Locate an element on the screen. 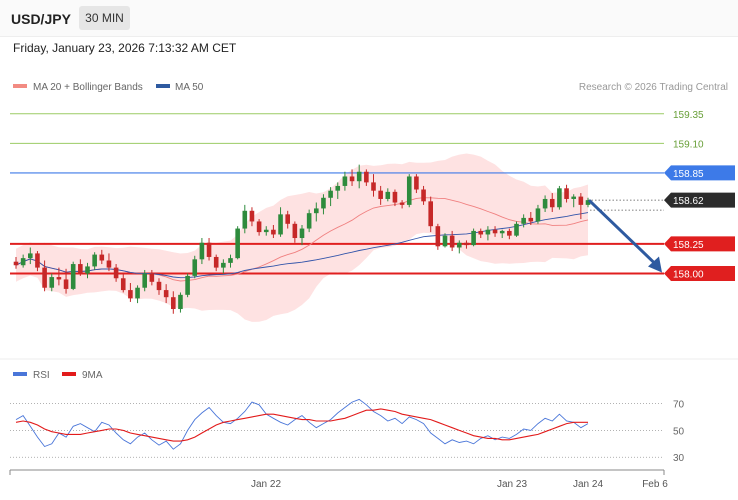 The width and height of the screenshot is (738, 500). time-tick-label: Feb 6 is located at coordinates (655, 484).